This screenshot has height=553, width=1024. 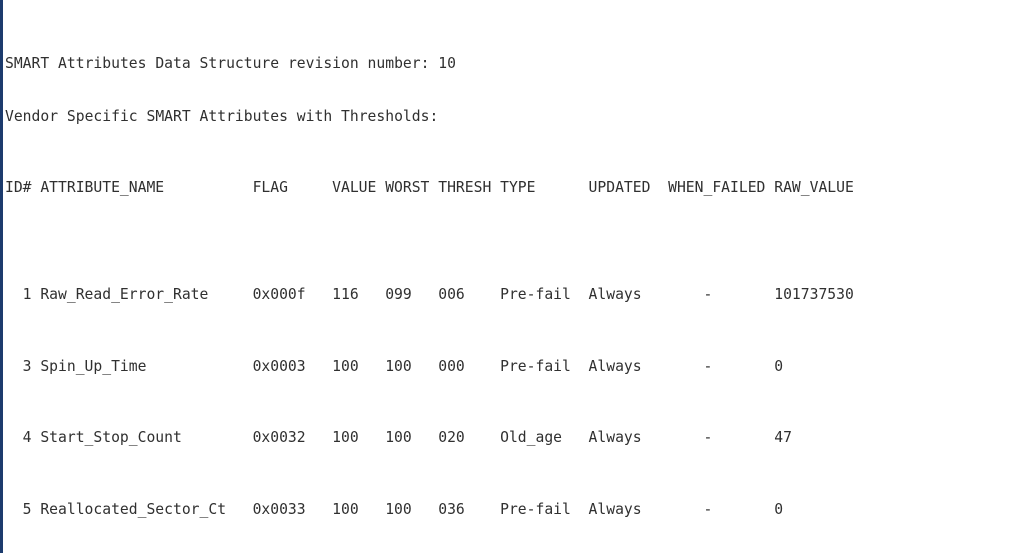 What do you see at coordinates (279, 438) in the screenshot?
I see `cell-flag: 0x0032` at bounding box center [279, 438].